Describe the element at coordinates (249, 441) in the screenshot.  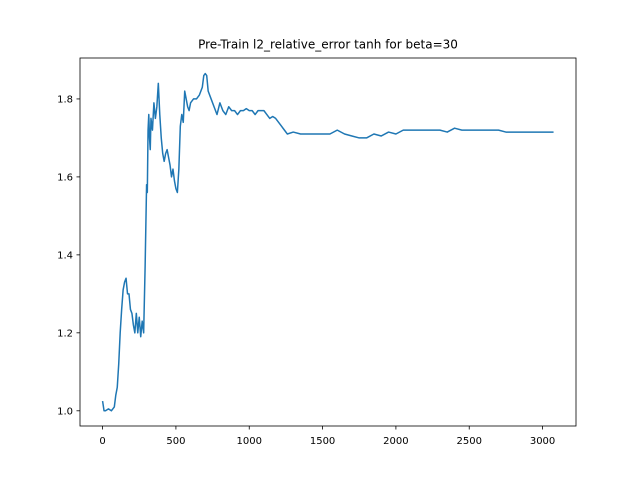
I see `x-tick-label: 1000` at that location.